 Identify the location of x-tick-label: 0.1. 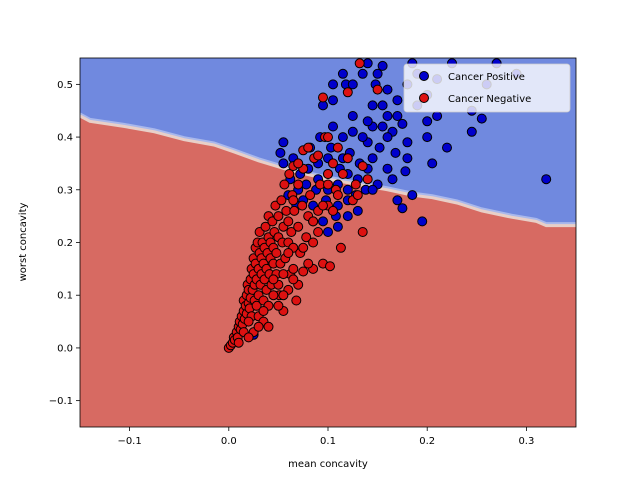
(328, 441).